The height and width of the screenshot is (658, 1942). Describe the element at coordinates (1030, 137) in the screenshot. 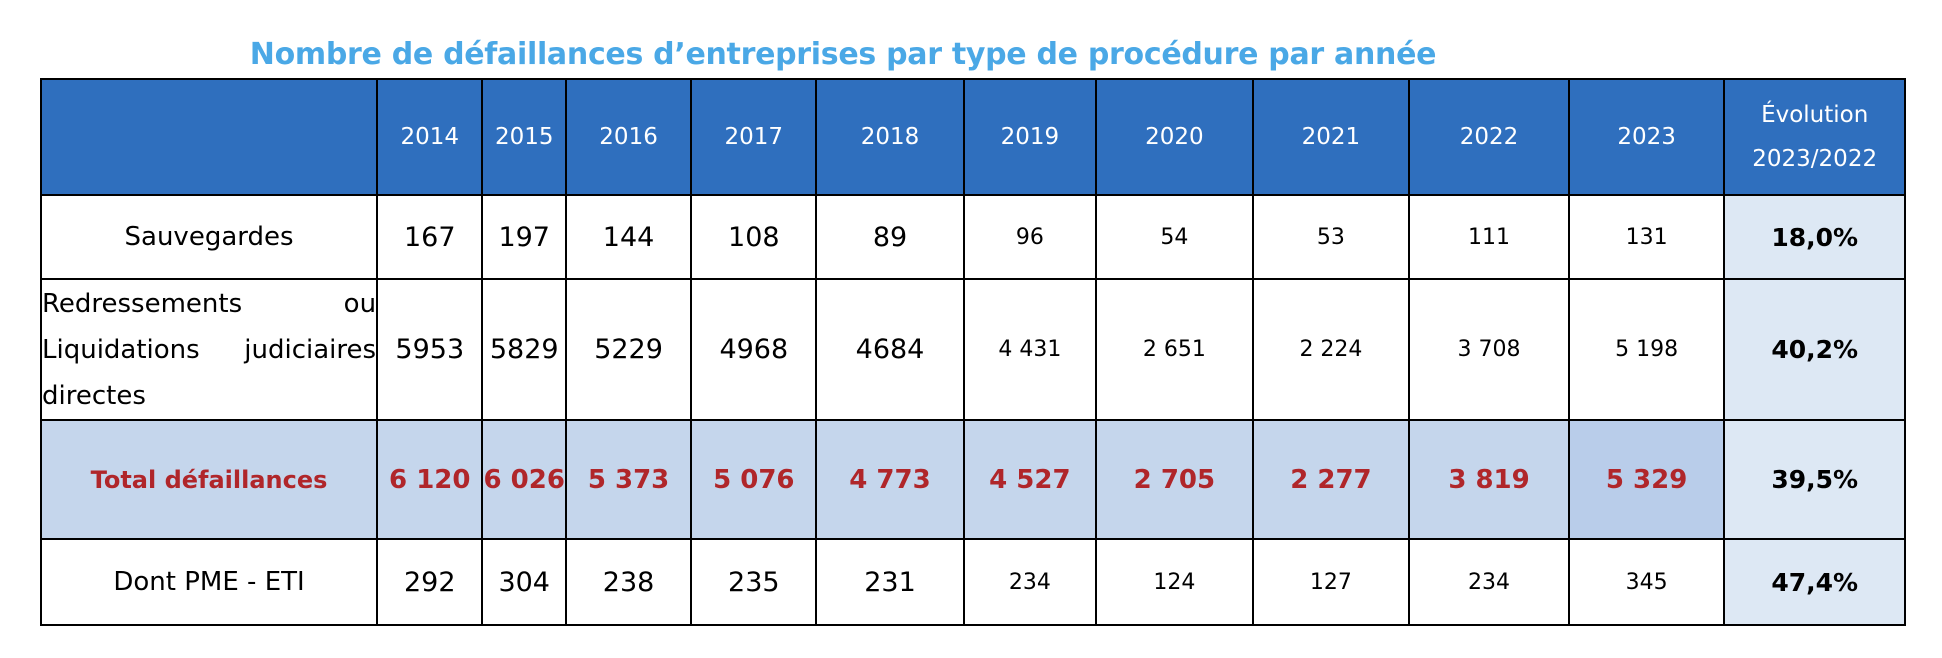

I see `header-year: 2019` at that location.